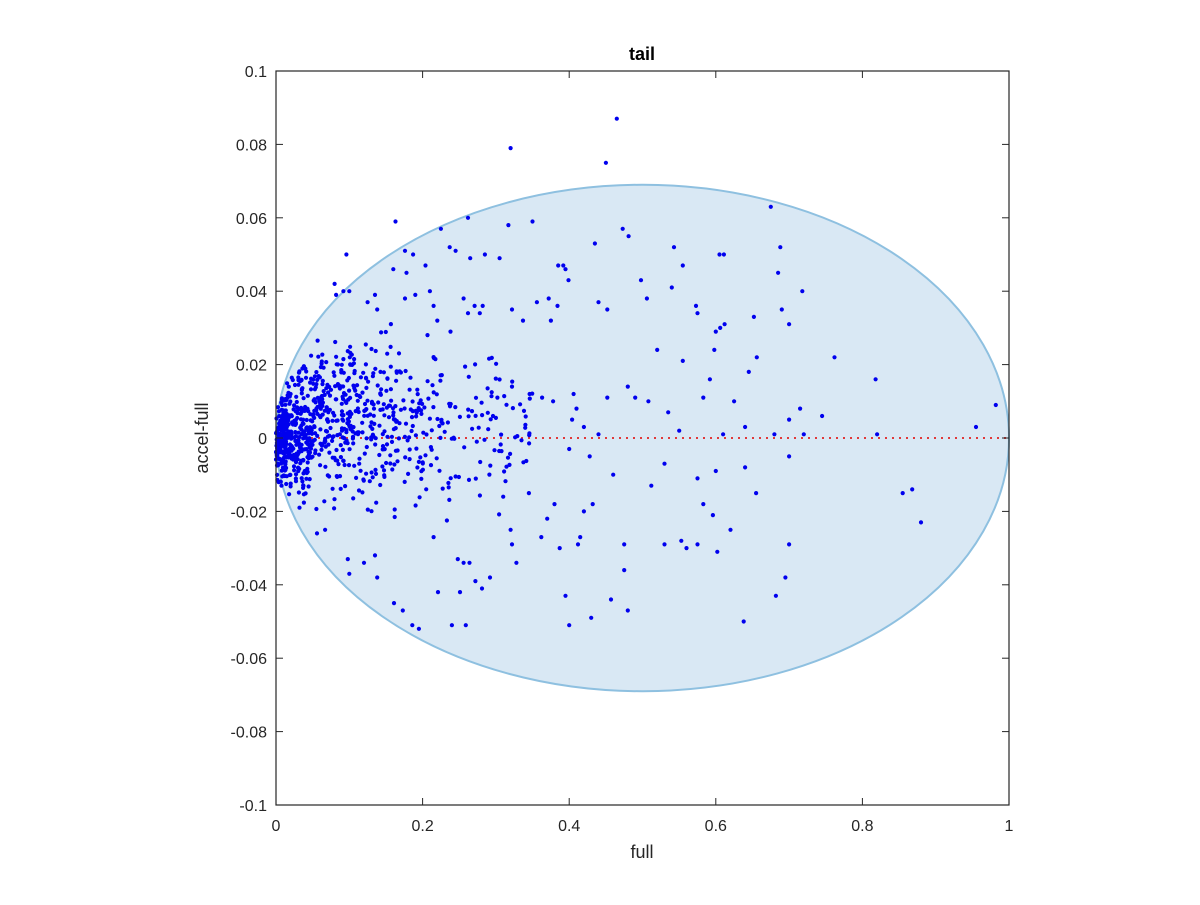 The height and width of the screenshot is (905, 1200). What do you see at coordinates (249, 733) in the screenshot?
I see `y-tick-label: -0.08` at bounding box center [249, 733].